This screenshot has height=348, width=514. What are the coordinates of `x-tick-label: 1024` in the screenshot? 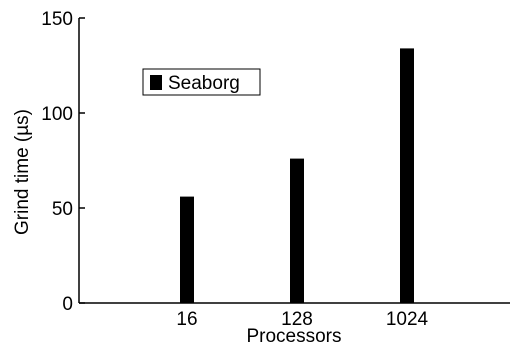 It's located at (407, 319).